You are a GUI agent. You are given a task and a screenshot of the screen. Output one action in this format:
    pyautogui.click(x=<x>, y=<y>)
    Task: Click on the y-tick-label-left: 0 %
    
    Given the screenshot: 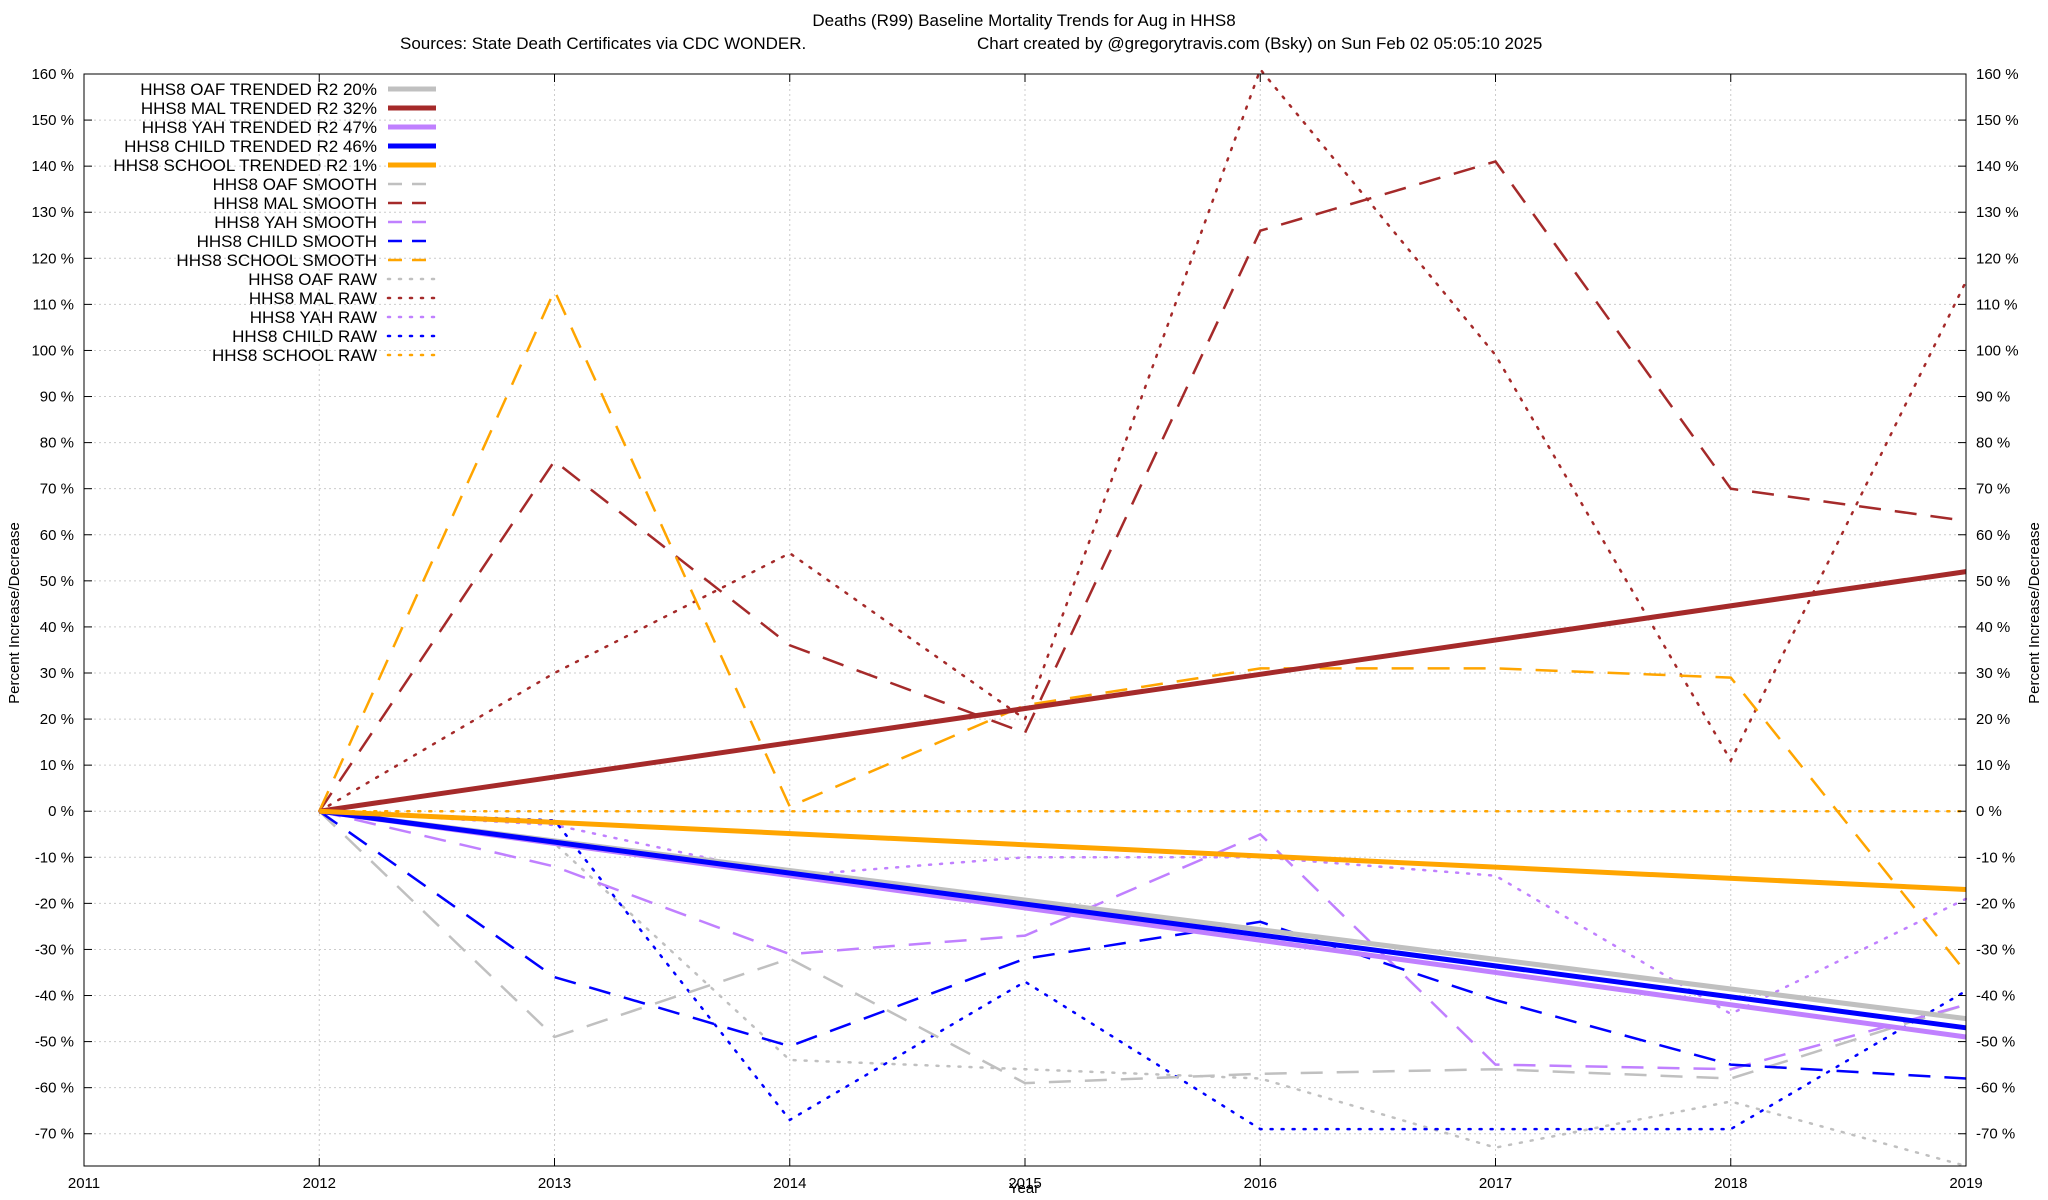 What is the action you would take?
    pyautogui.click(x=61, y=811)
    